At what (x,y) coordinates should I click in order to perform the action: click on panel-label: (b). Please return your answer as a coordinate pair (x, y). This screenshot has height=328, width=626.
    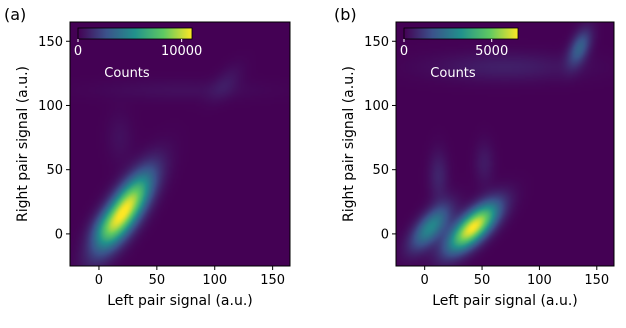
    Looking at the image, I should click on (345, 14).